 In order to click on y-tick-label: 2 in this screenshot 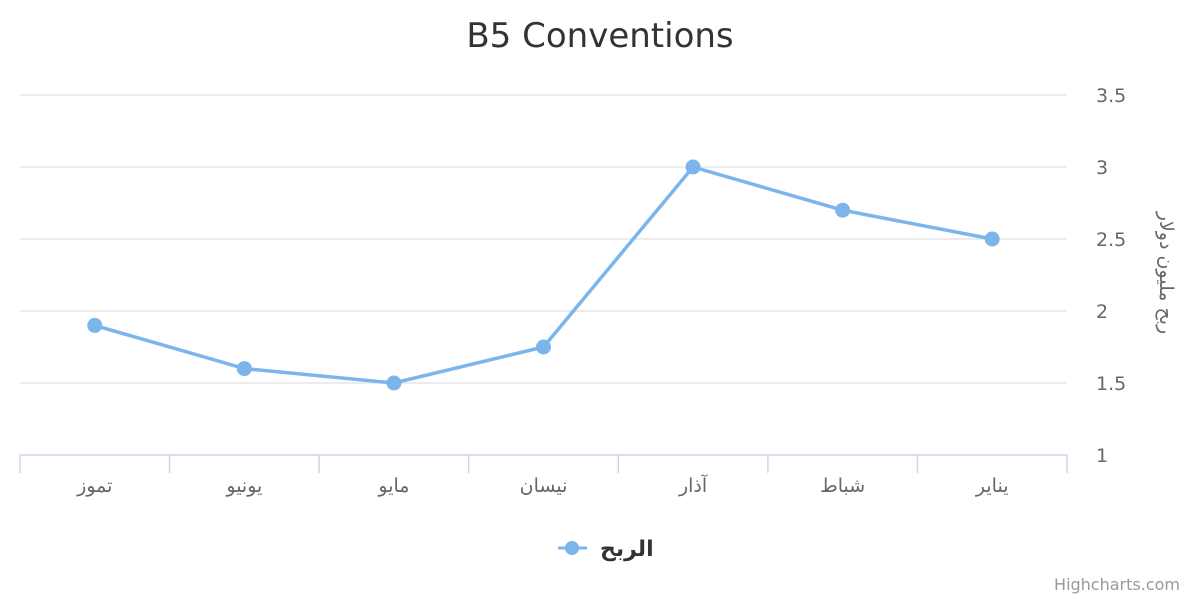, I will do `click(1102, 312)`.